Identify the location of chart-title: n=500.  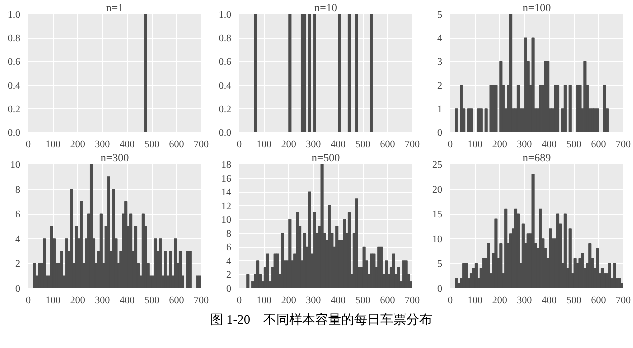
(326, 158).